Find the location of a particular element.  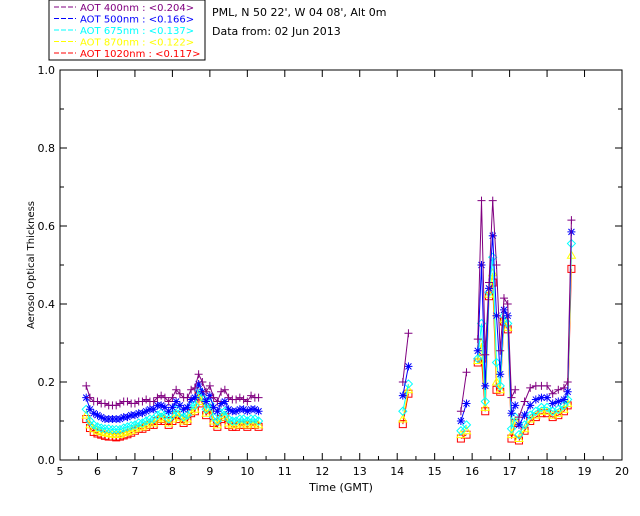

x-tick-label: 12 is located at coordinates (322, 471).